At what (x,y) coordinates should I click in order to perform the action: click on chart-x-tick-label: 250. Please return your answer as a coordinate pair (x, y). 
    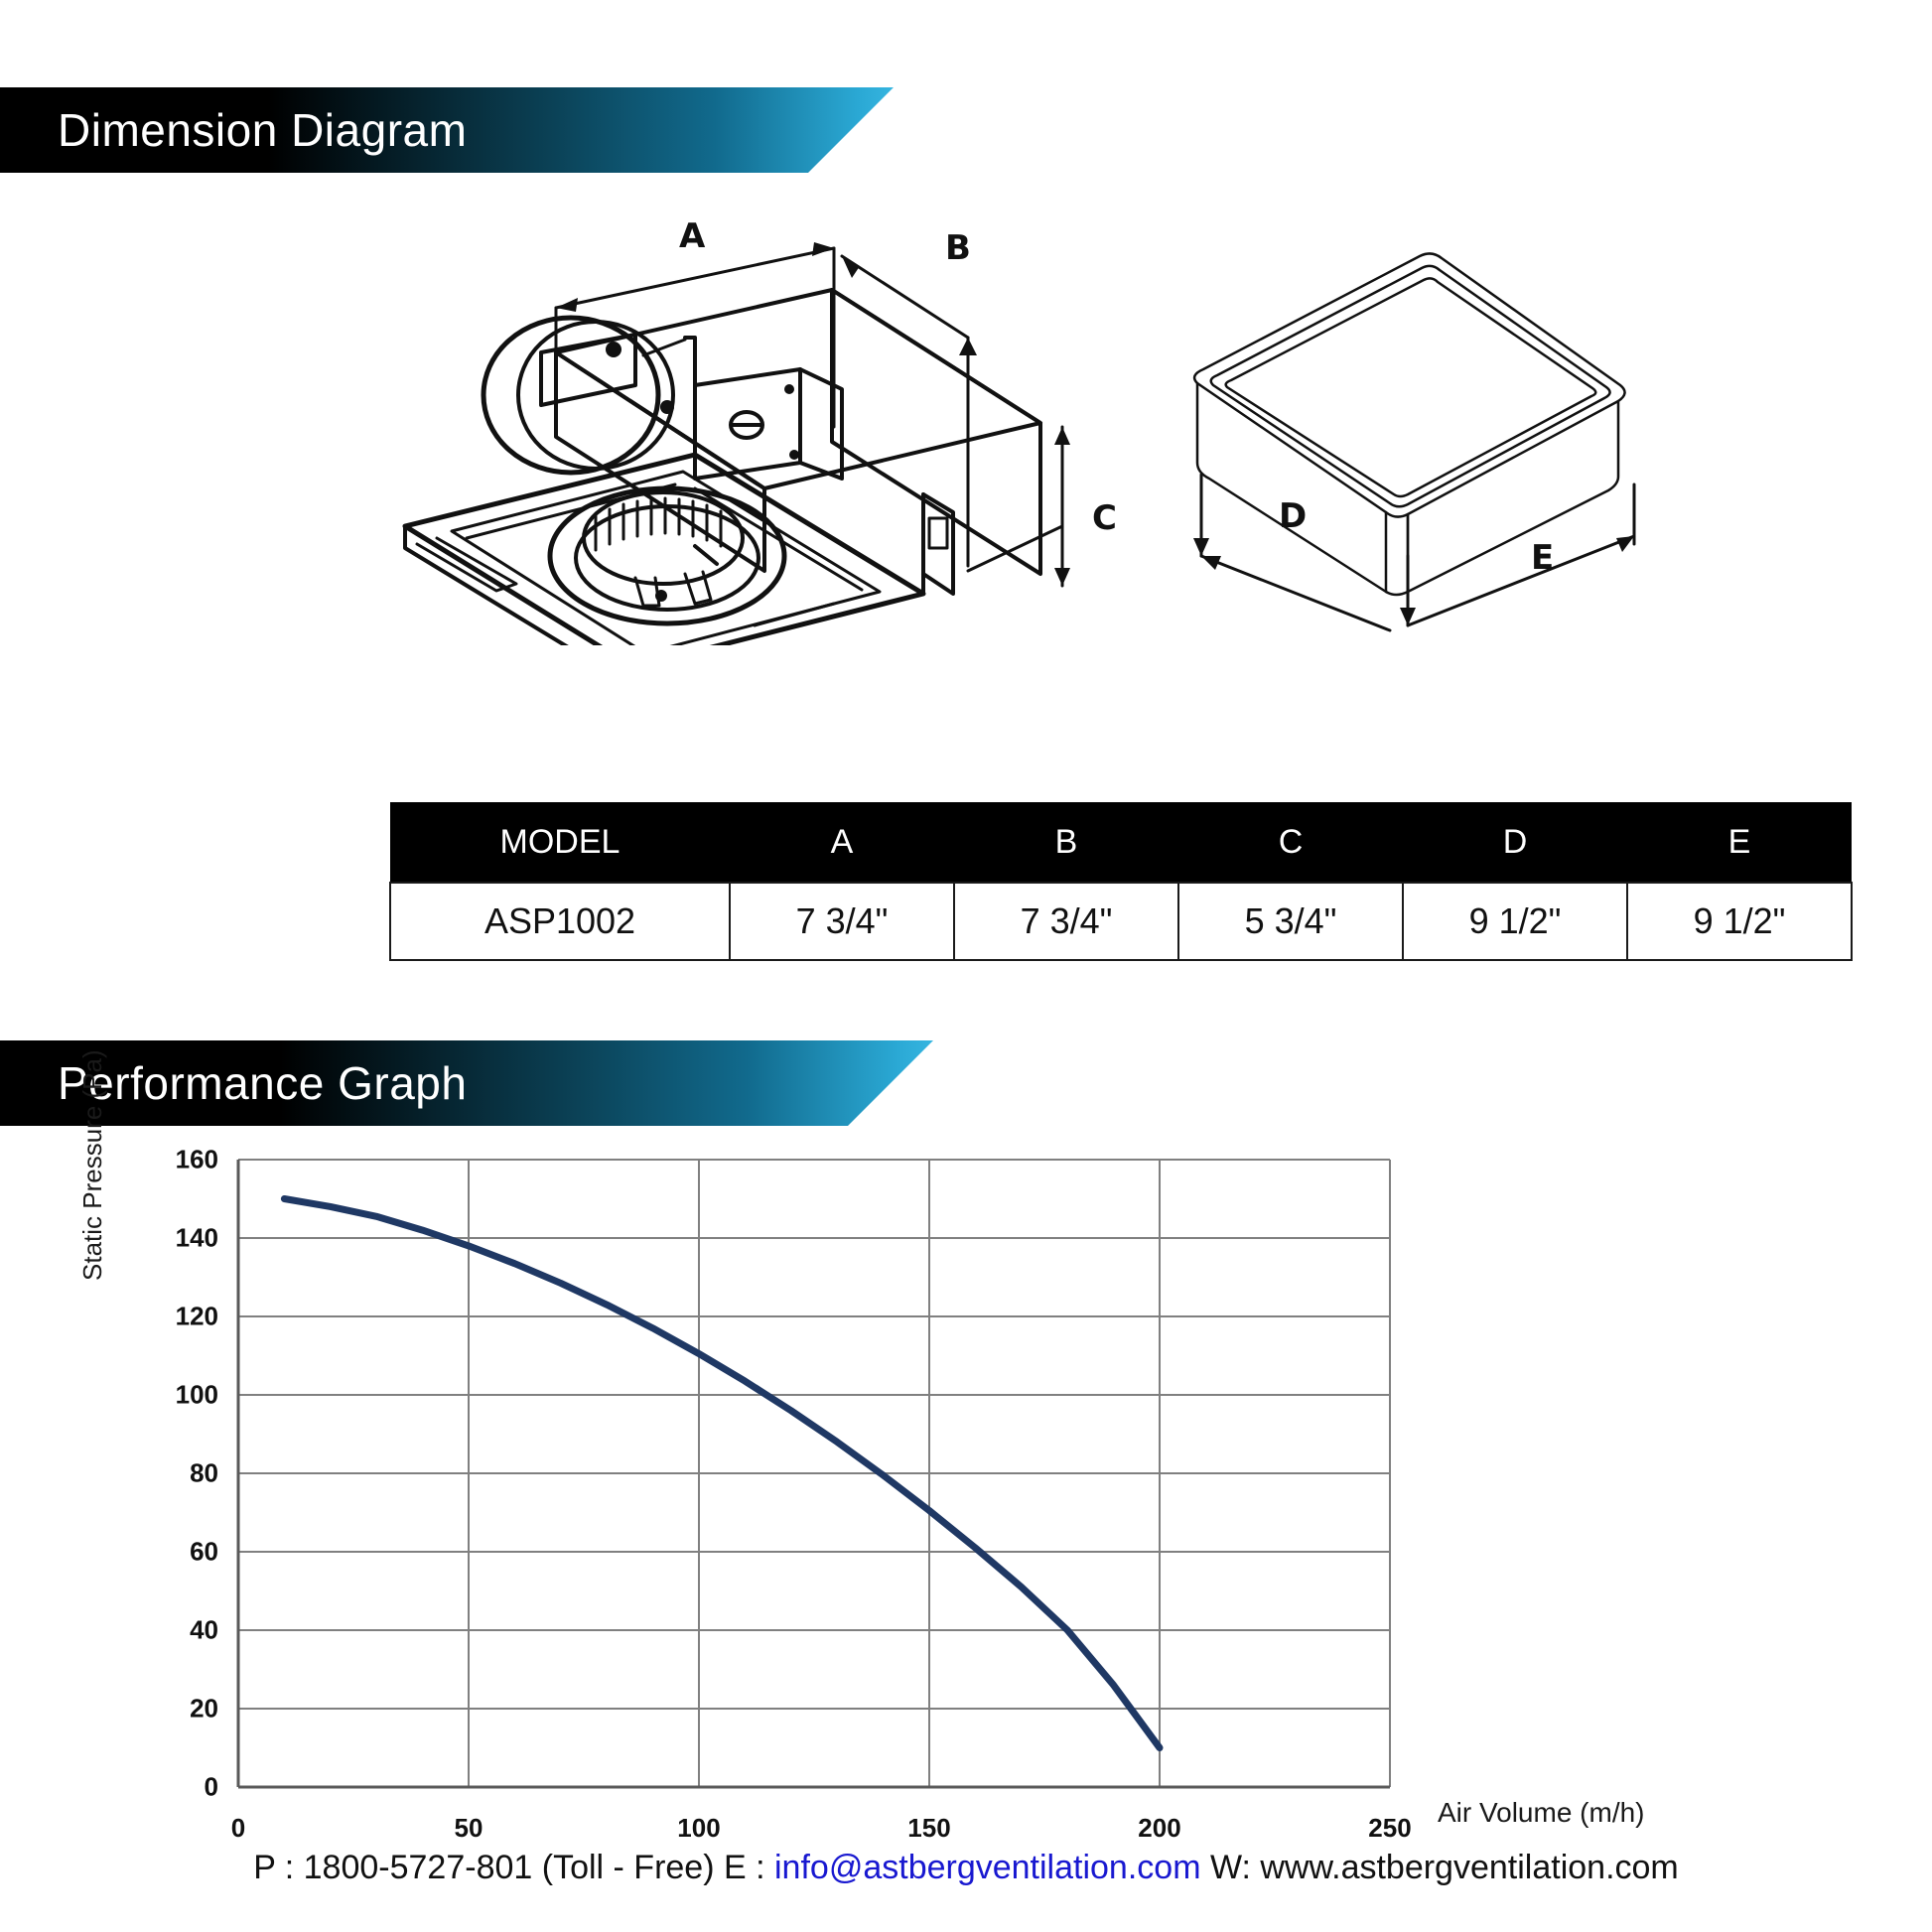
    Looking at the image, I should click on (1390, 1828).